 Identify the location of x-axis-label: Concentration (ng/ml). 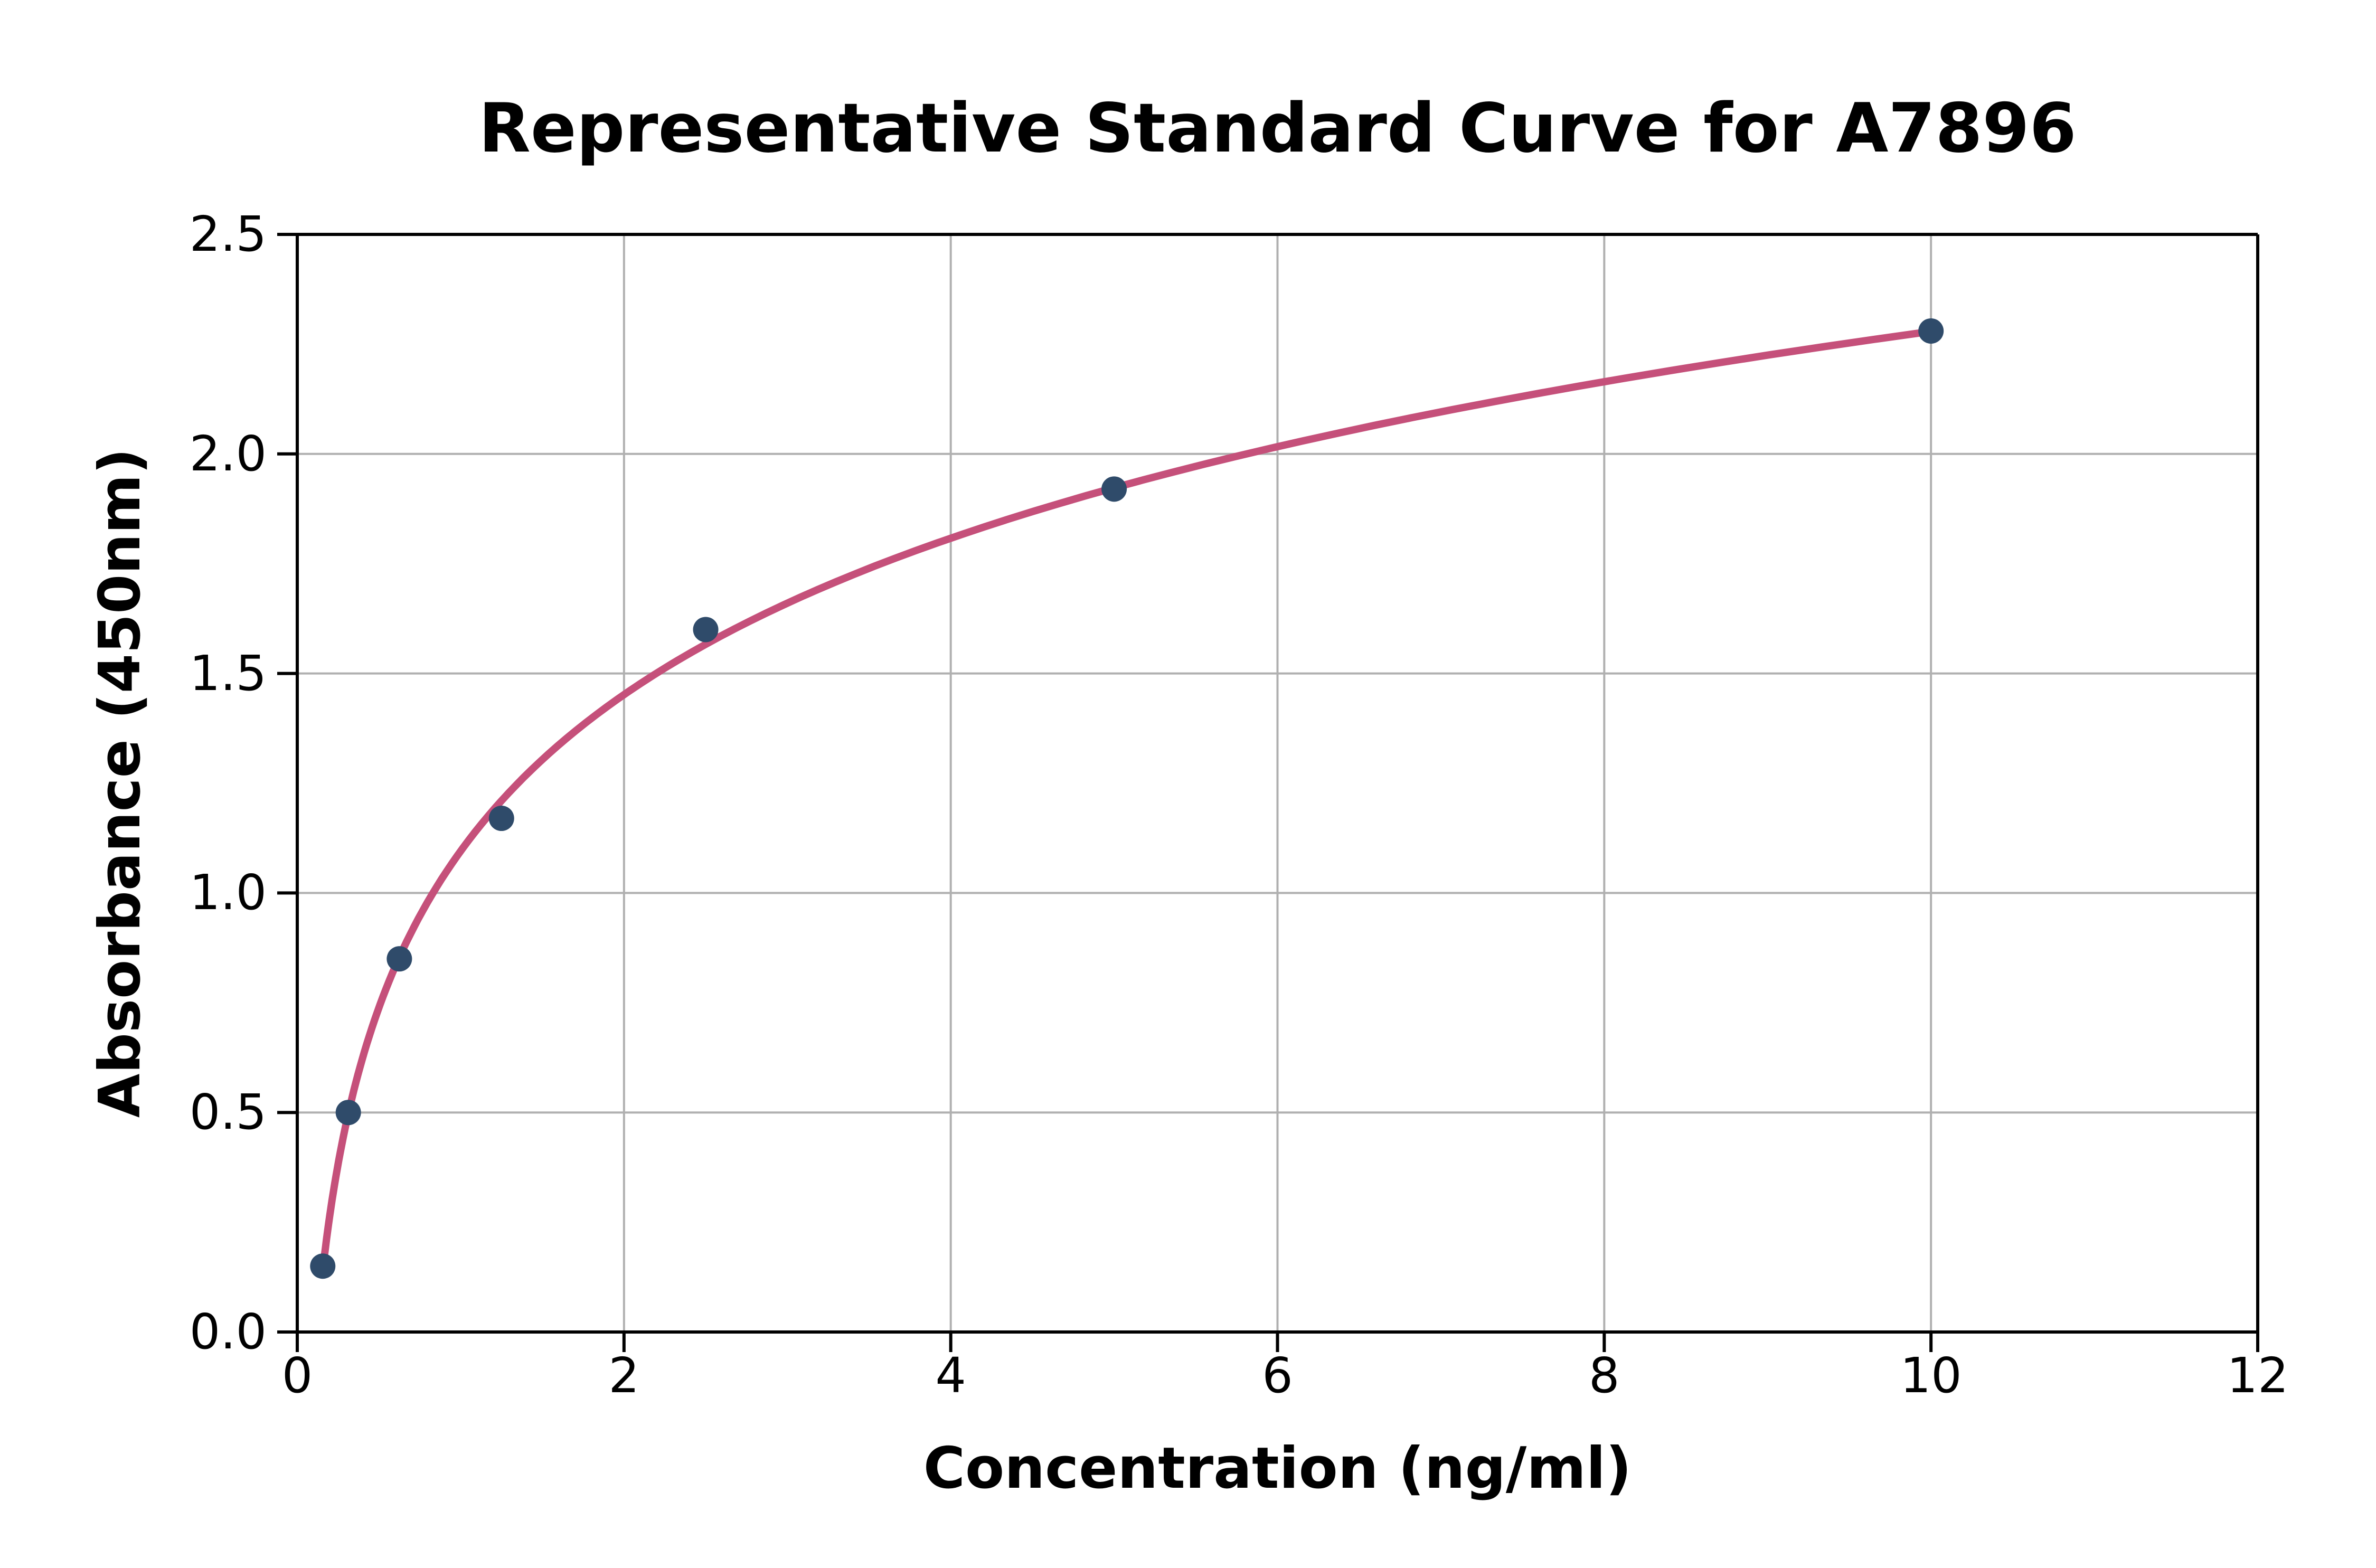
(1278, 1468).